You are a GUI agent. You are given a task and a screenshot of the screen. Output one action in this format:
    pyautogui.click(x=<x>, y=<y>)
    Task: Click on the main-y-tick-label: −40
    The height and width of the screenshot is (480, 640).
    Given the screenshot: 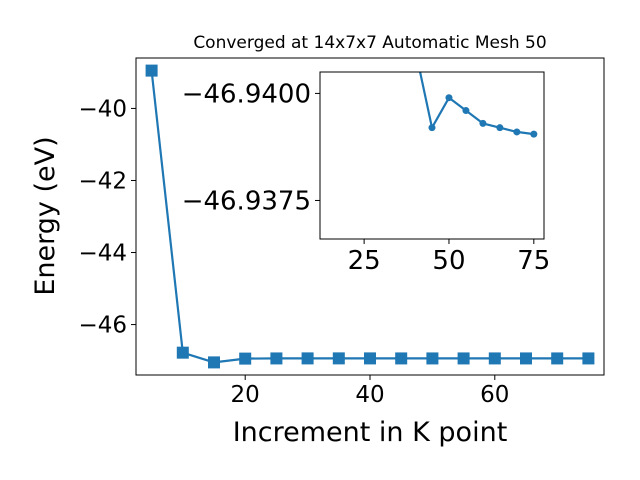 What is the action you would take?
    pyautogui.click(x=102, y=109)
    